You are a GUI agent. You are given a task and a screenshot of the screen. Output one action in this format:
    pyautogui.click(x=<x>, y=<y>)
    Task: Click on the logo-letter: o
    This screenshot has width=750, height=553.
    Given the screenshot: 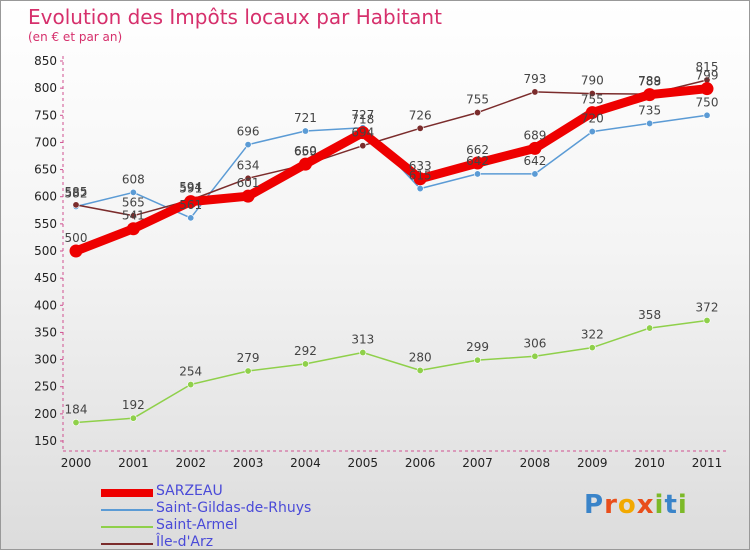 What is the action you would take?
    pyautogui.click(x=627, y=505)
    